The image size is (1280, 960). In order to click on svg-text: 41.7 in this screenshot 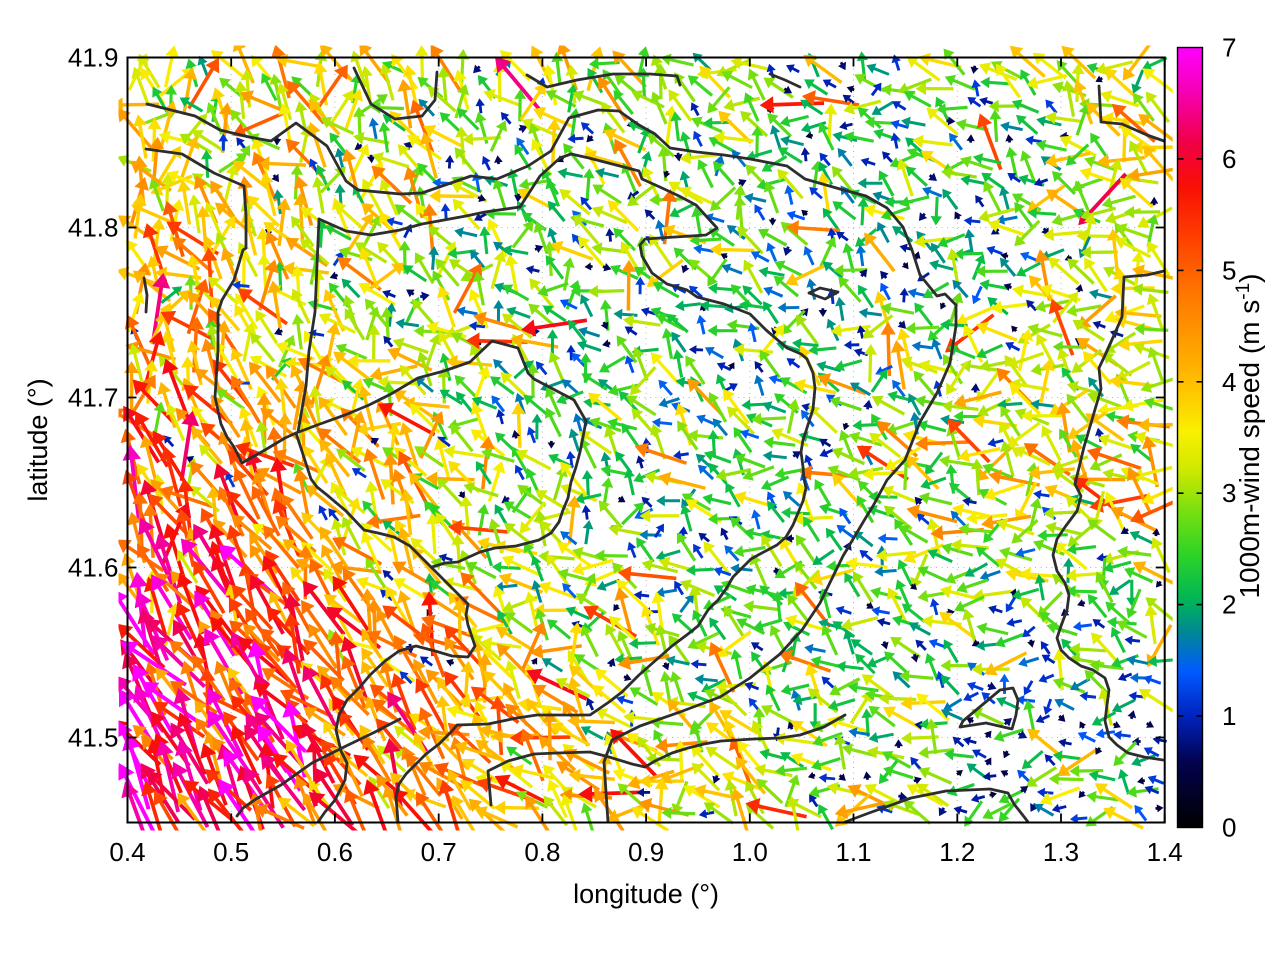, I will do `click(93, 398)`.